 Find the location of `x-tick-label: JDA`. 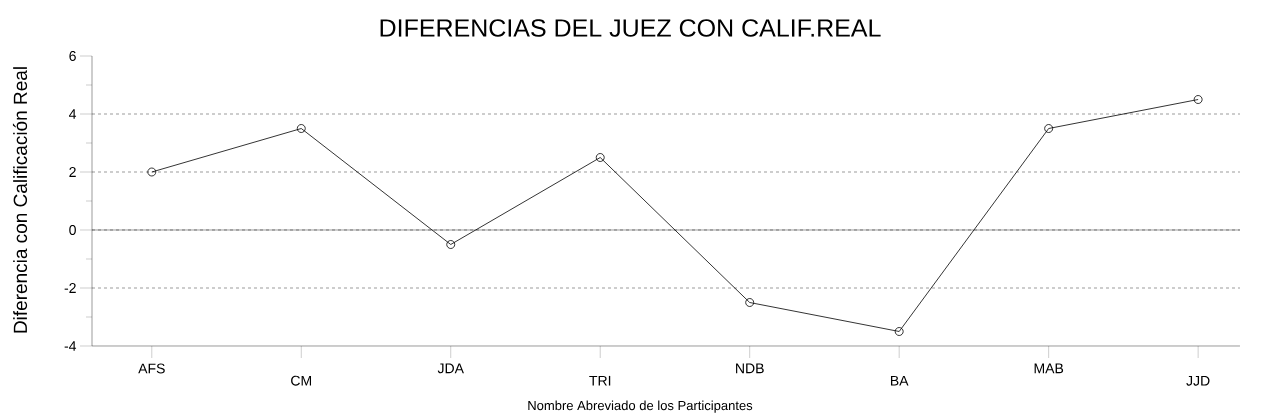

x-tick-label: JDA is located at coordinates (450, 368).